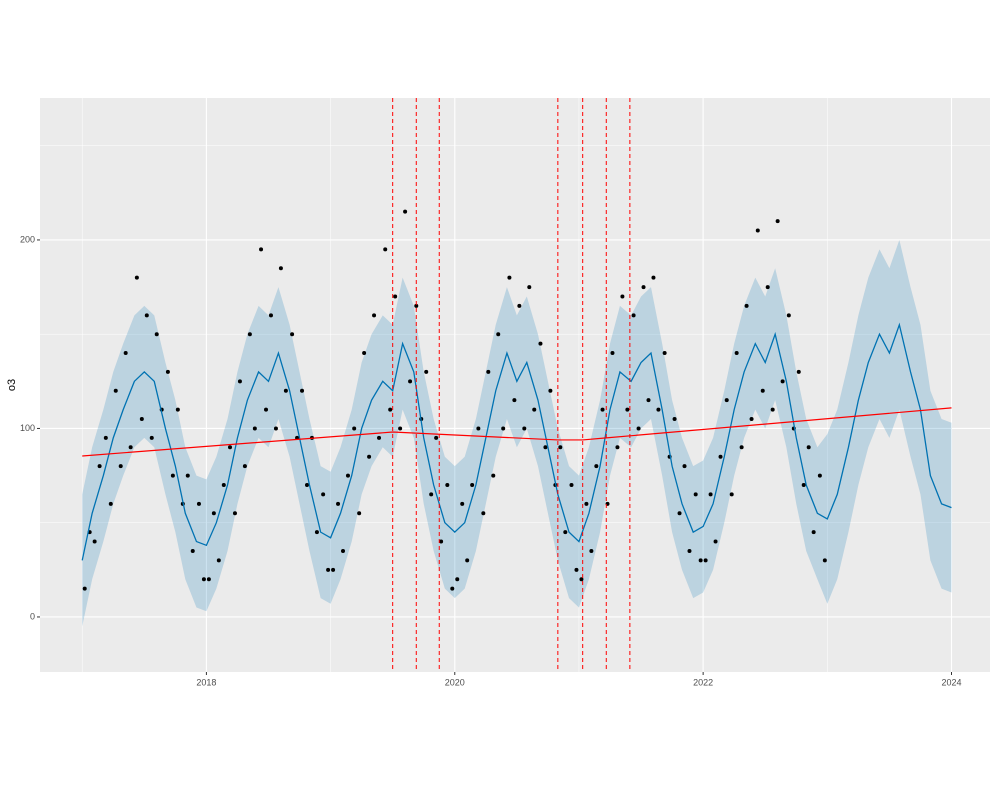 This screenshot has height=800, width=1000. What do you see at coordinates (27, 428) in the screenshot?
I see `y-tick-label: 100` at bounding box center [27, 428].